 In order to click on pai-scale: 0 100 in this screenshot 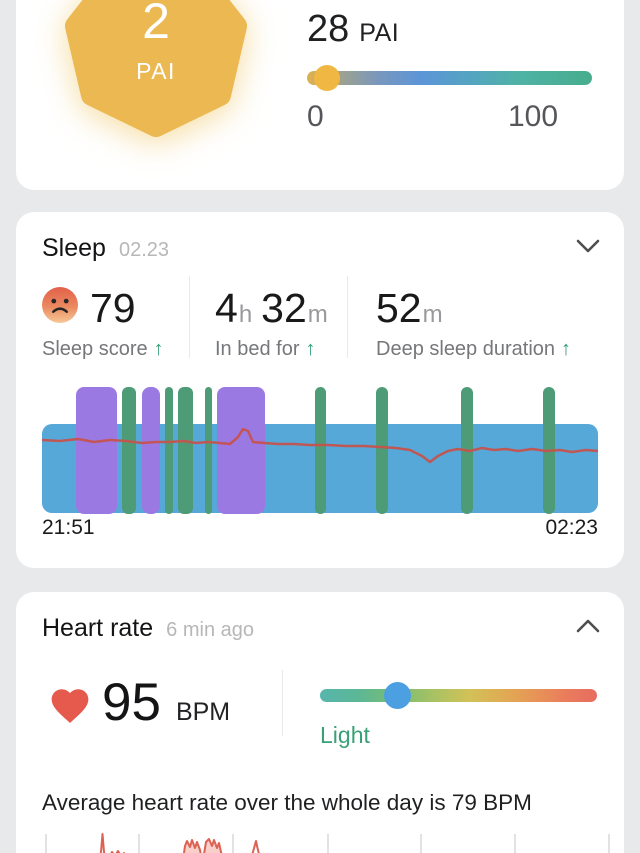, I will do `click(449, 117)`.